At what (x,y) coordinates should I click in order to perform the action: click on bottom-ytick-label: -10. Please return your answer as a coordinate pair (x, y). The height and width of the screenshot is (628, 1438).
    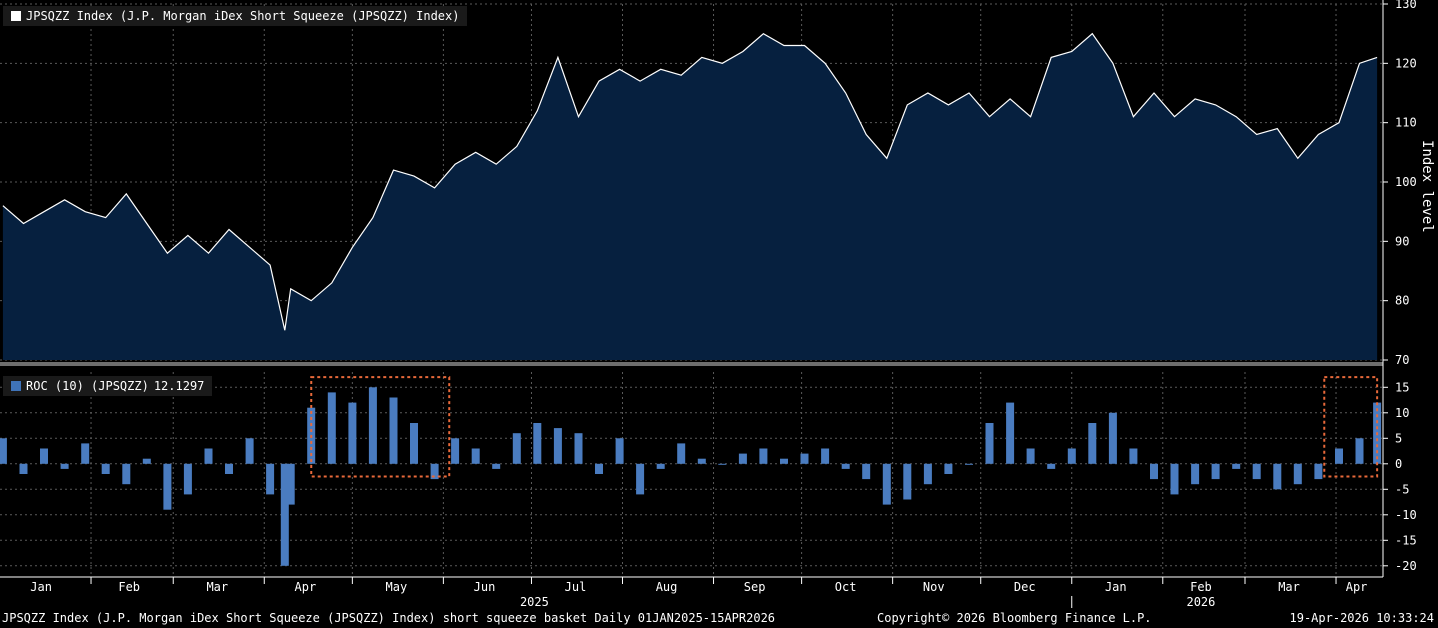
    Looking at the image, I should click on (1406, 515).